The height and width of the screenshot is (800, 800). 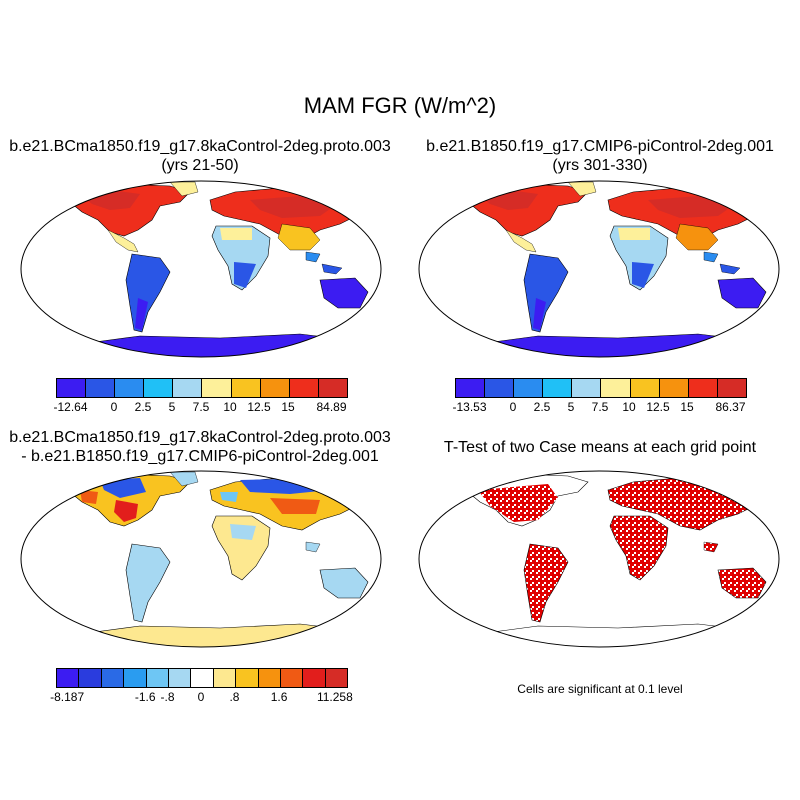 What do you see at coordinates (143, 407) in the screenshot?
I see `case1-tick-label: 2.5` at bounding box center [143, 407].